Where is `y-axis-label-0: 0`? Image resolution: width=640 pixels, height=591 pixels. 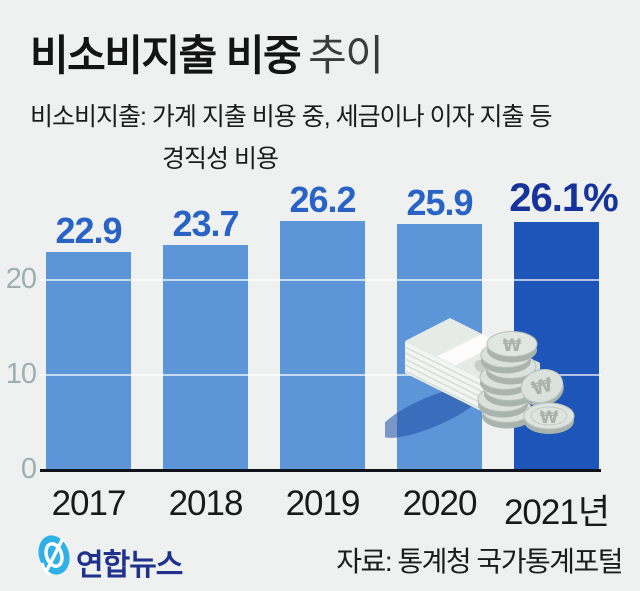
y-axis-label-0: 0 is located at coordinates (28, 469).